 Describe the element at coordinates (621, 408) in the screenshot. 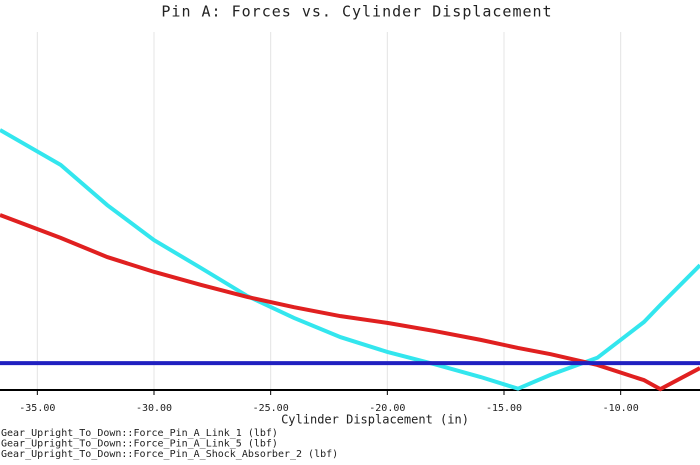

I see `x-tick-label: -10.00` at that location.